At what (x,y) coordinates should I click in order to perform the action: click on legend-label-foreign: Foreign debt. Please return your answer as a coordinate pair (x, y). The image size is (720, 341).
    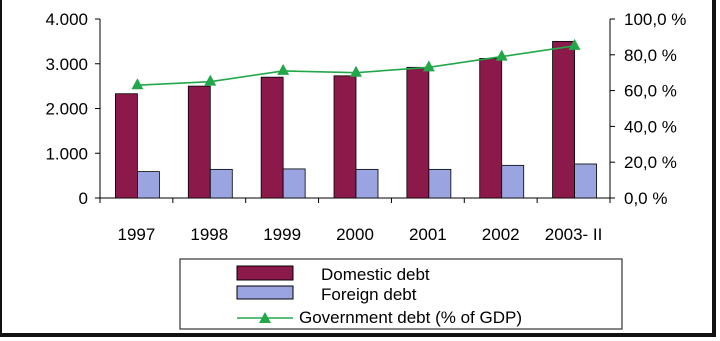
    Looking at the image, I should click on (369, 294).